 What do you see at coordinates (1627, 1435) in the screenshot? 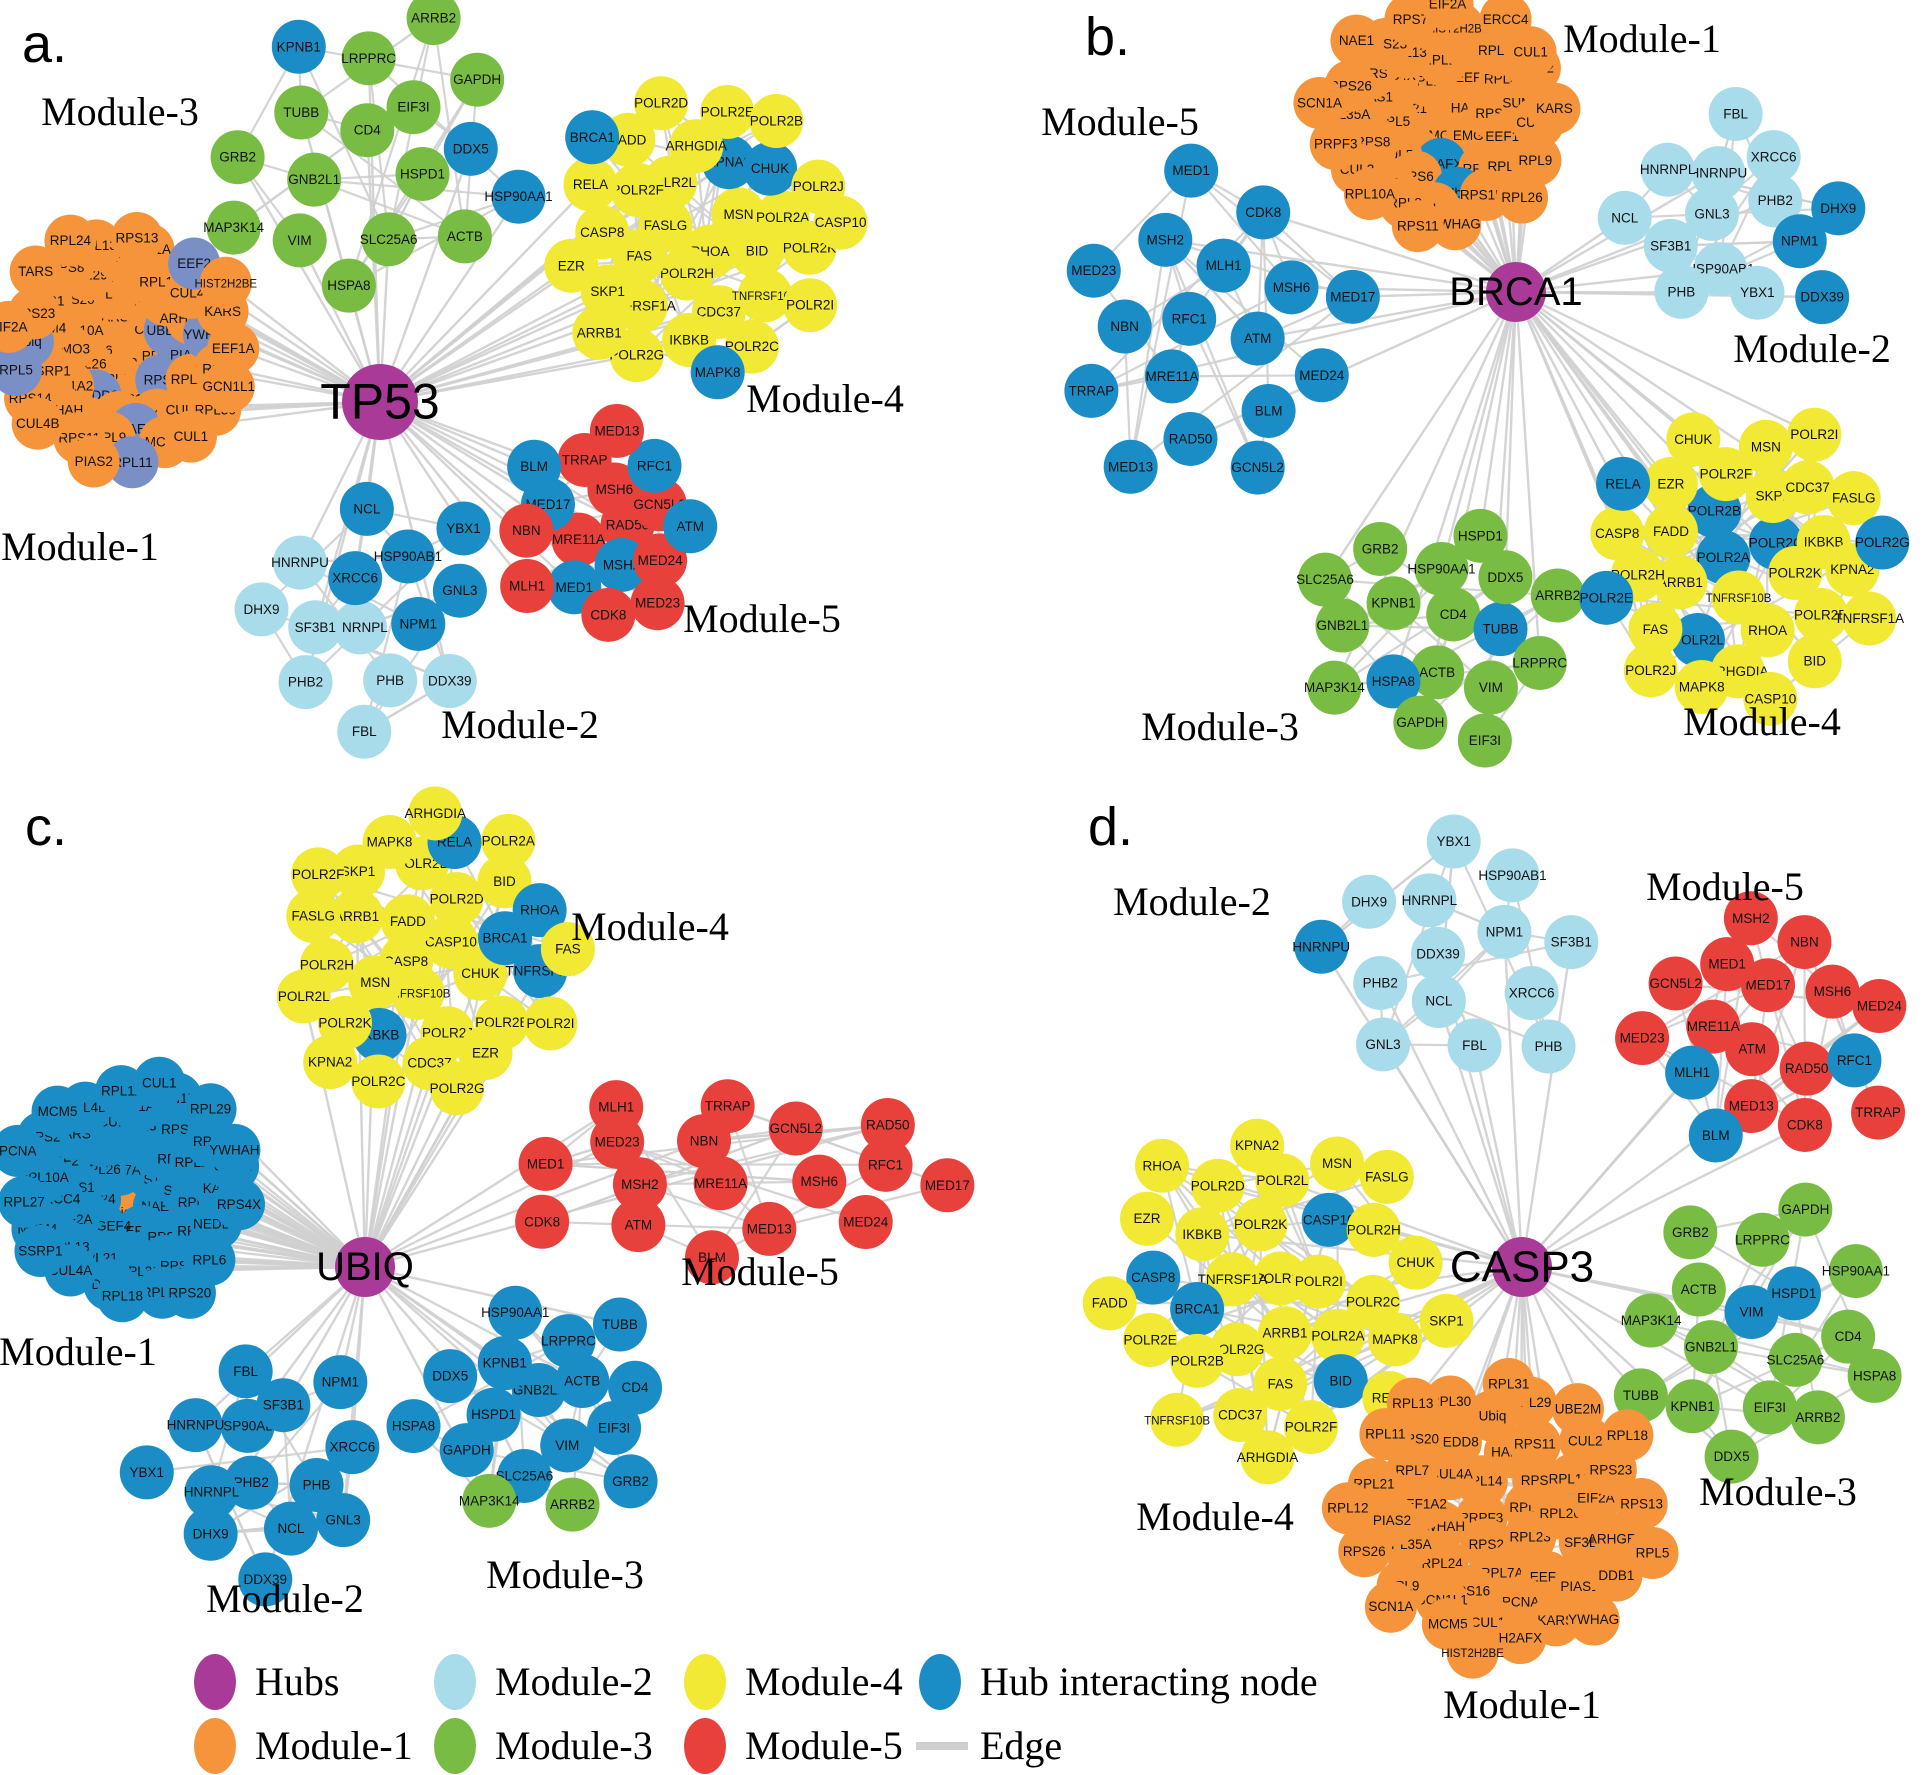
I see `node-RPL18` at bounding box center [1627, 1435].